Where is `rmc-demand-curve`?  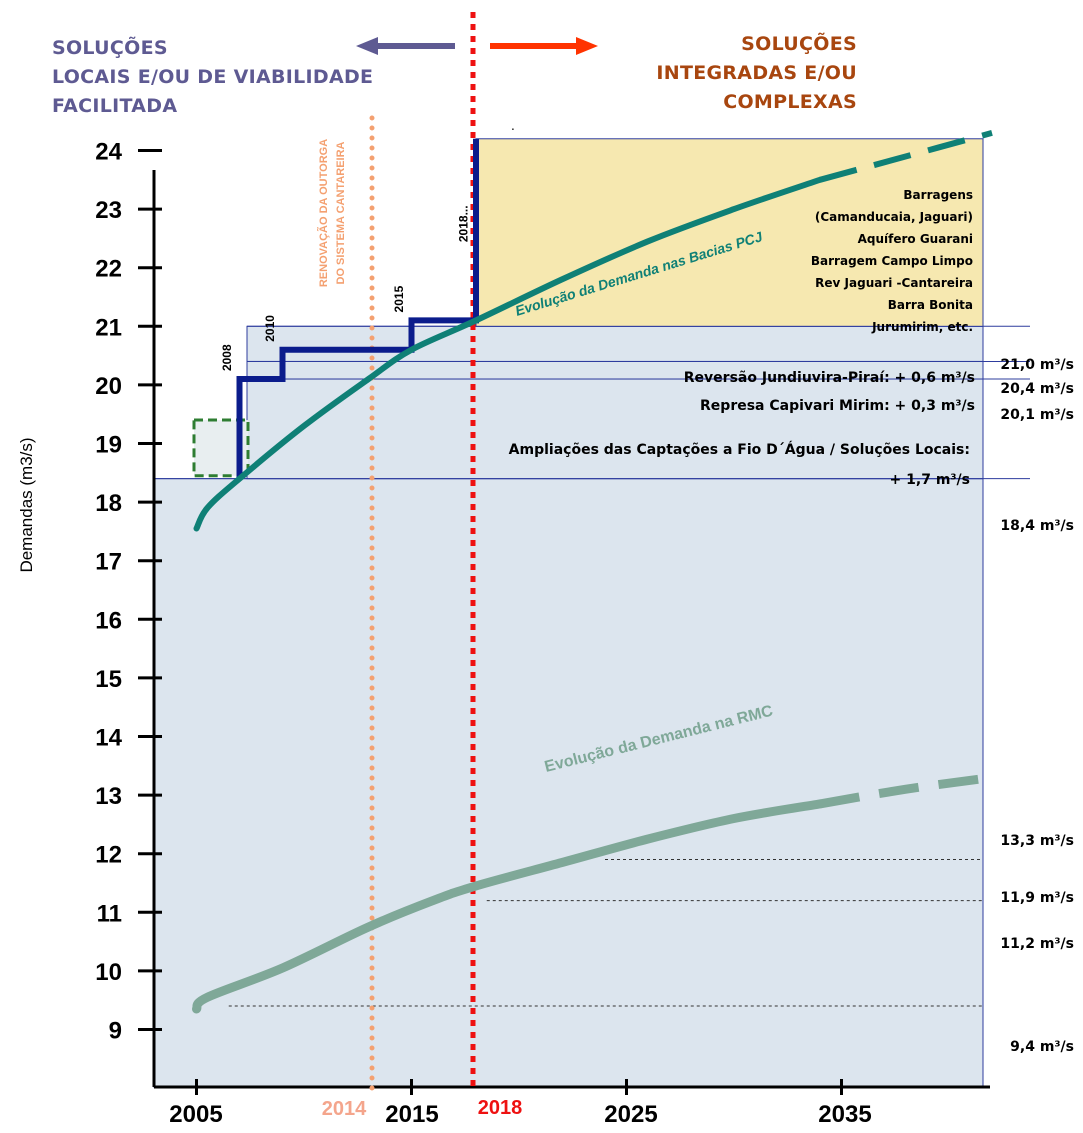 rmc-demand-curve is located at coordinates (508, 906).